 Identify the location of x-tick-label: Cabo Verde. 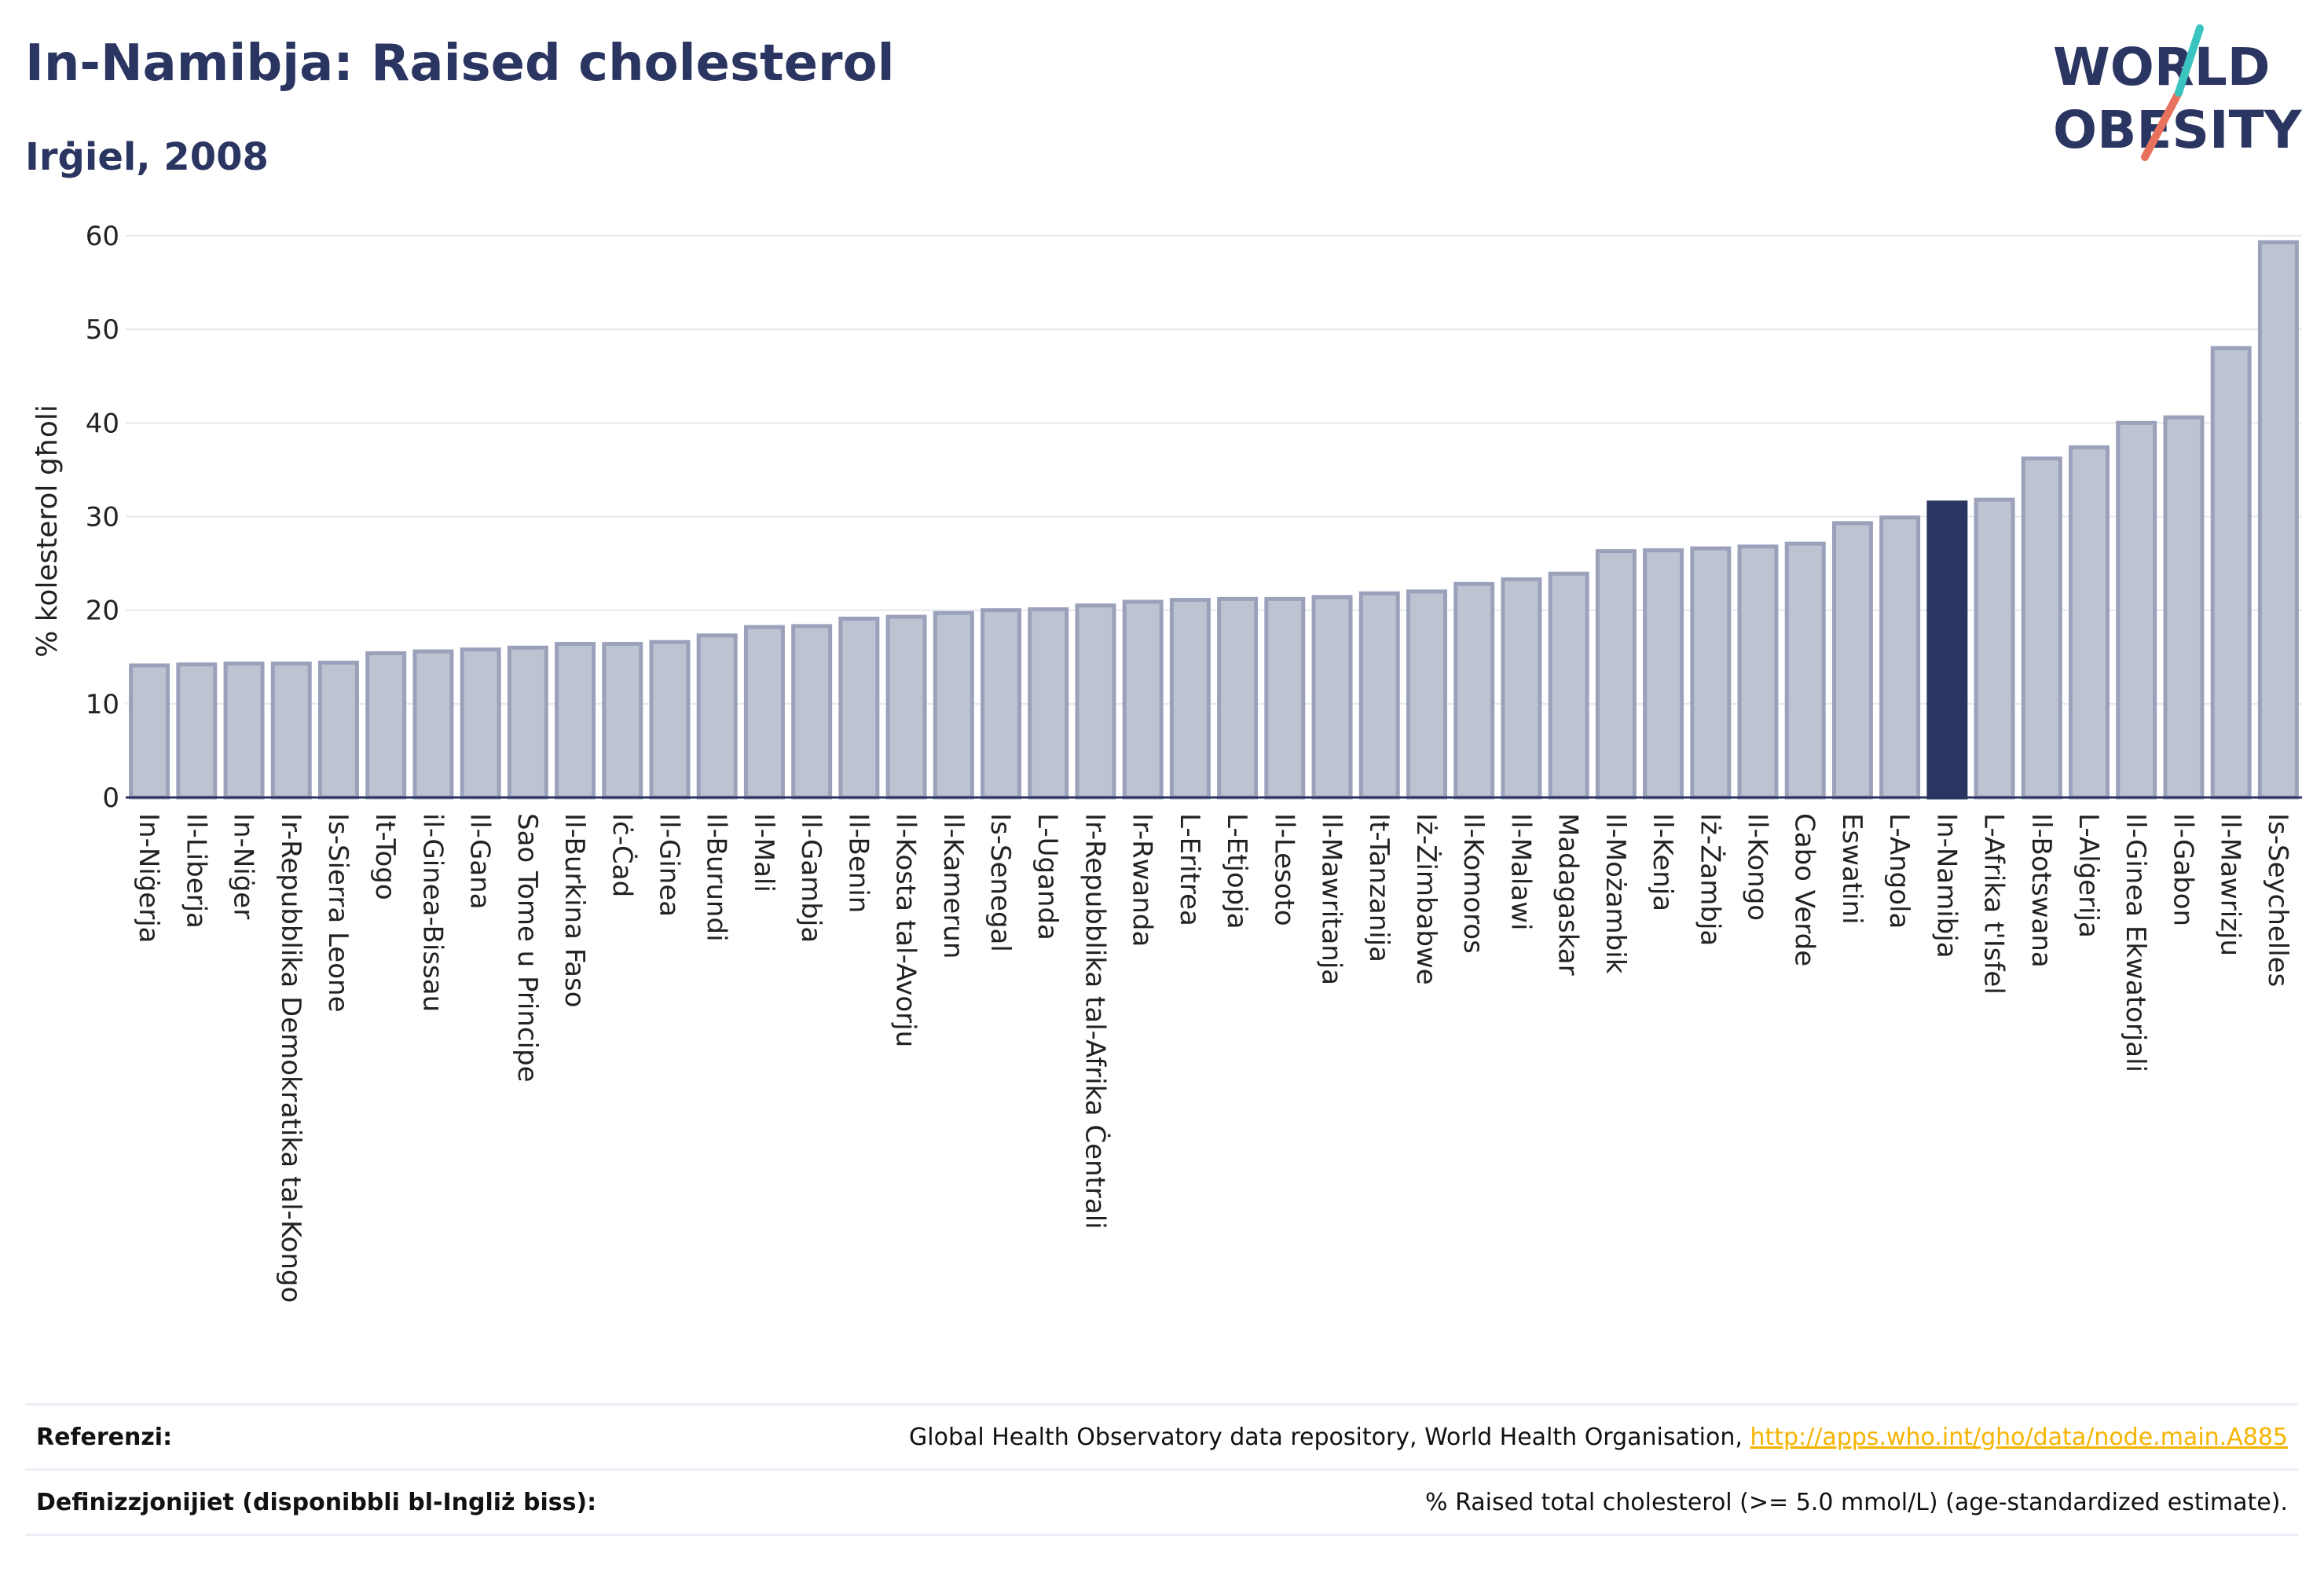
(1804, 889).